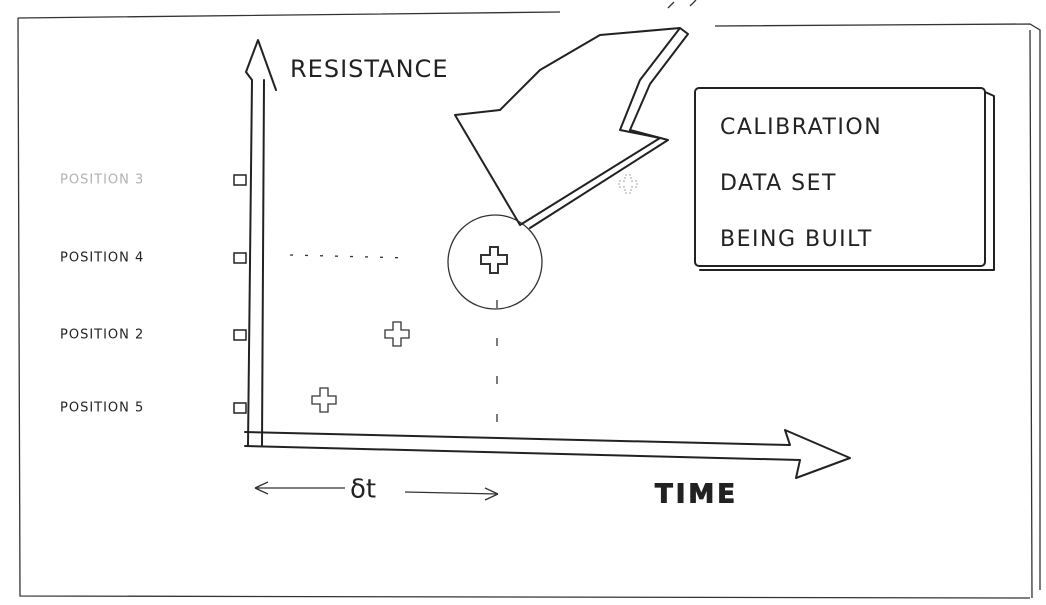 The image size is (1046, 605). Describe the element at coordinates (571, 128) in the screenshot. I see `pointer-arrow` at that location.